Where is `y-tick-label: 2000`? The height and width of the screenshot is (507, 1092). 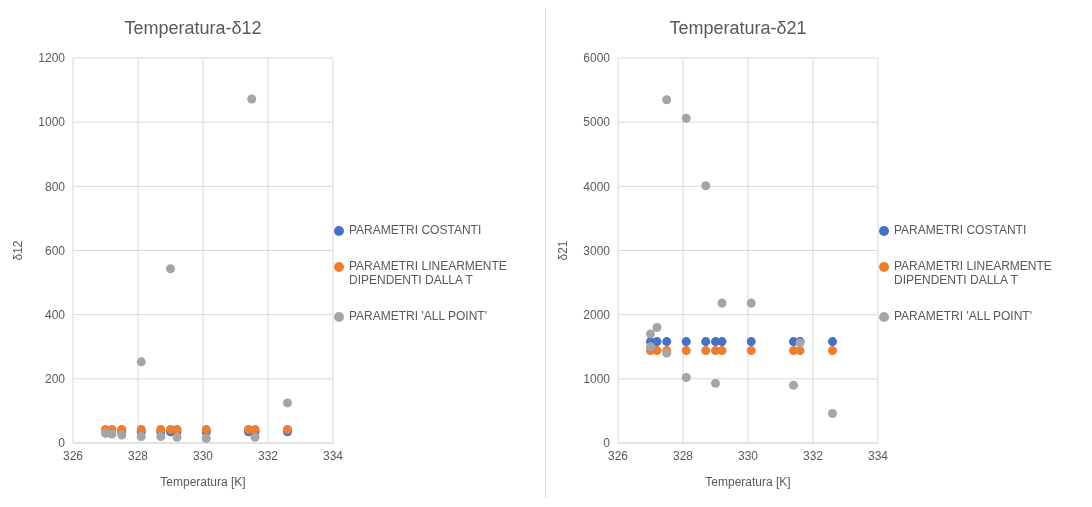 y-tick-label: 2000 is located at coordinates (597, 314).